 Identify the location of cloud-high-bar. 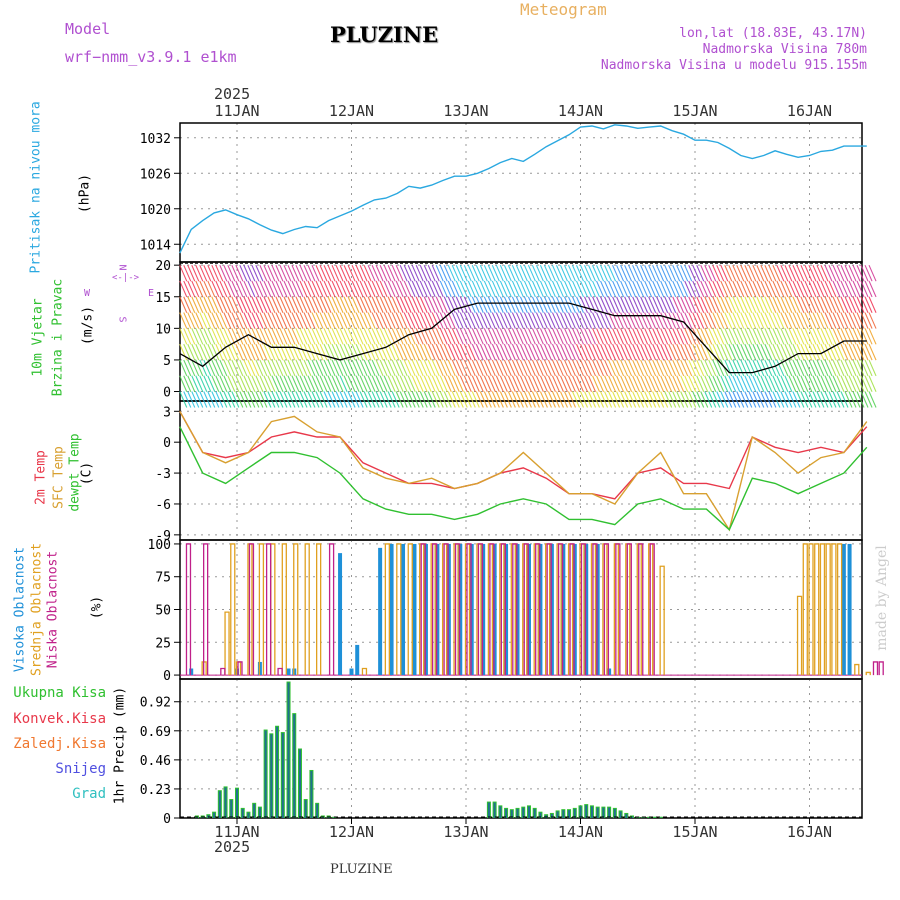
(391, 609).